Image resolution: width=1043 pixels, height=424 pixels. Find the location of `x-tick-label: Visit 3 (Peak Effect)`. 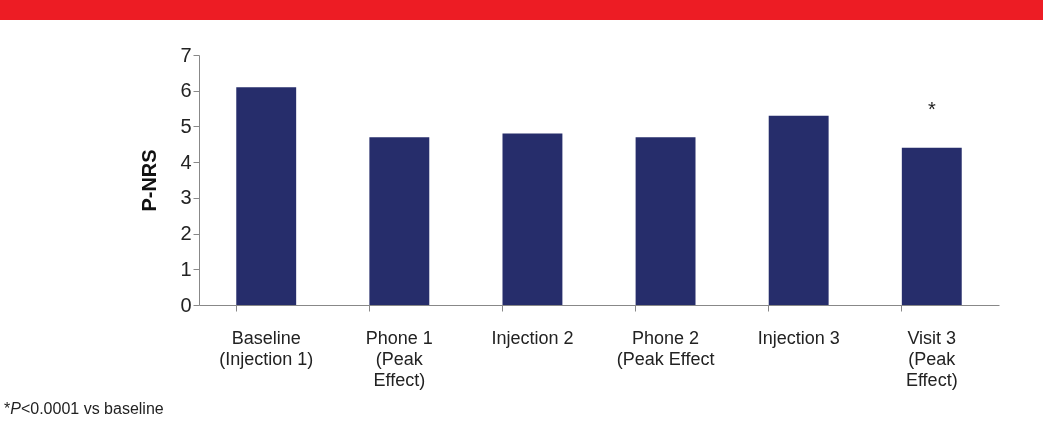

x-tick-label: Visit 3 (Peak Effect) is located at coordinates (931, 358).